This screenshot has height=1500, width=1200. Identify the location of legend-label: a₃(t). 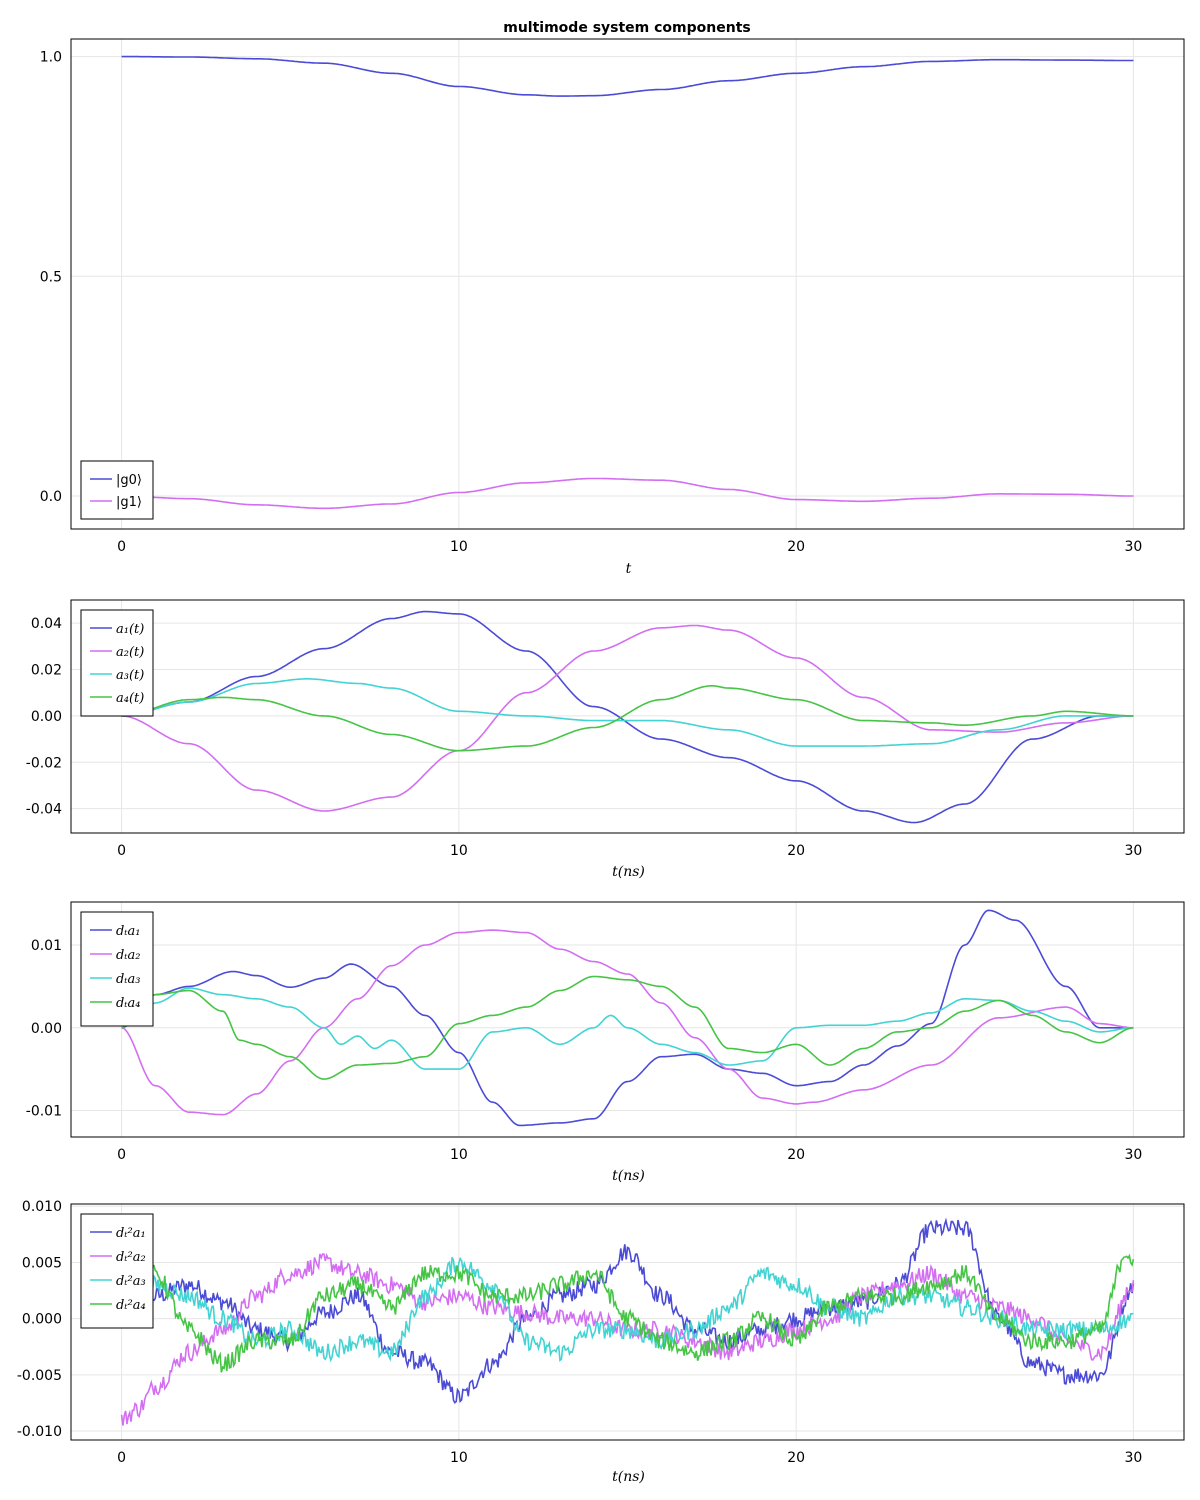
(130, 675).